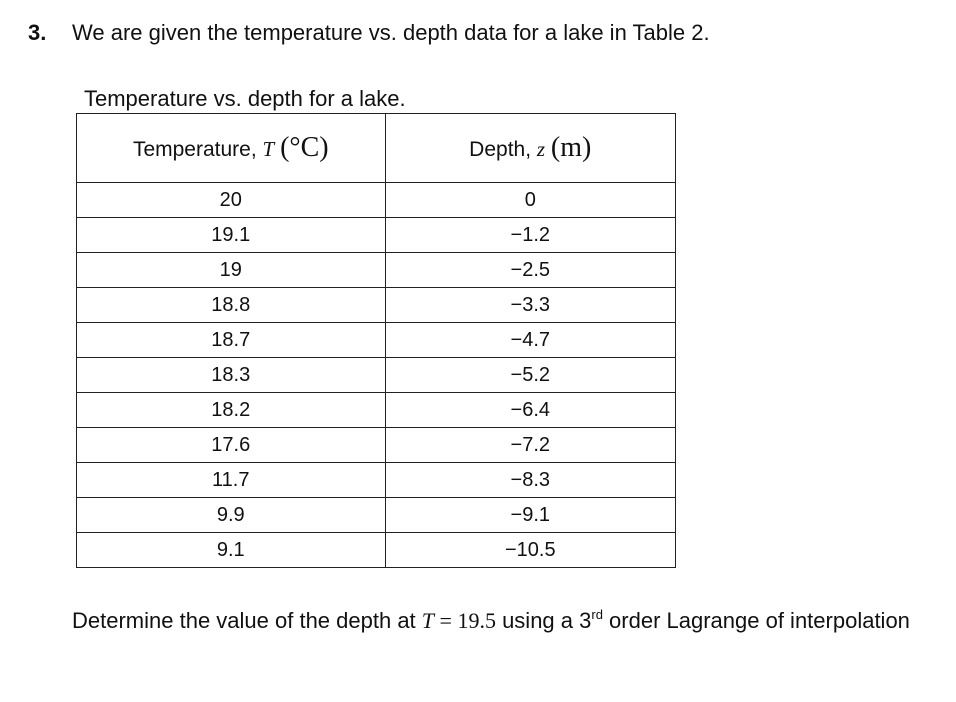 The height and width of the screenshot is (702, 956). Describe the element at coordinates (231, 270) in the screenshot. I see `temperature-cell: 19` at that location.